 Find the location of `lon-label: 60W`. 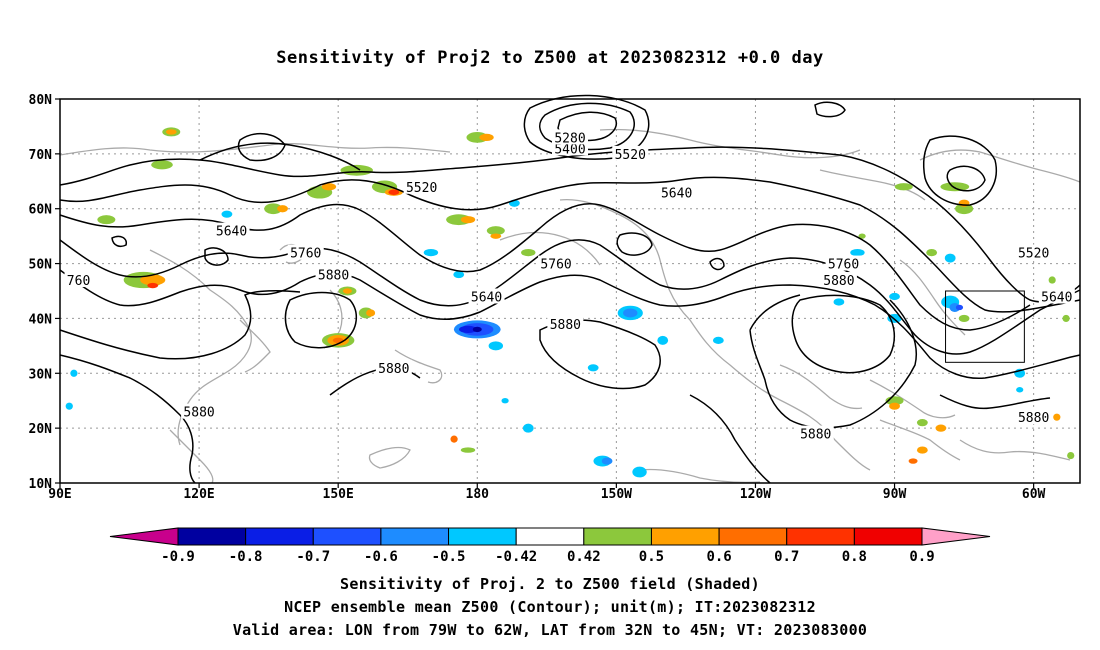

lon-label: 60W is located at coordinates (1034, 494).